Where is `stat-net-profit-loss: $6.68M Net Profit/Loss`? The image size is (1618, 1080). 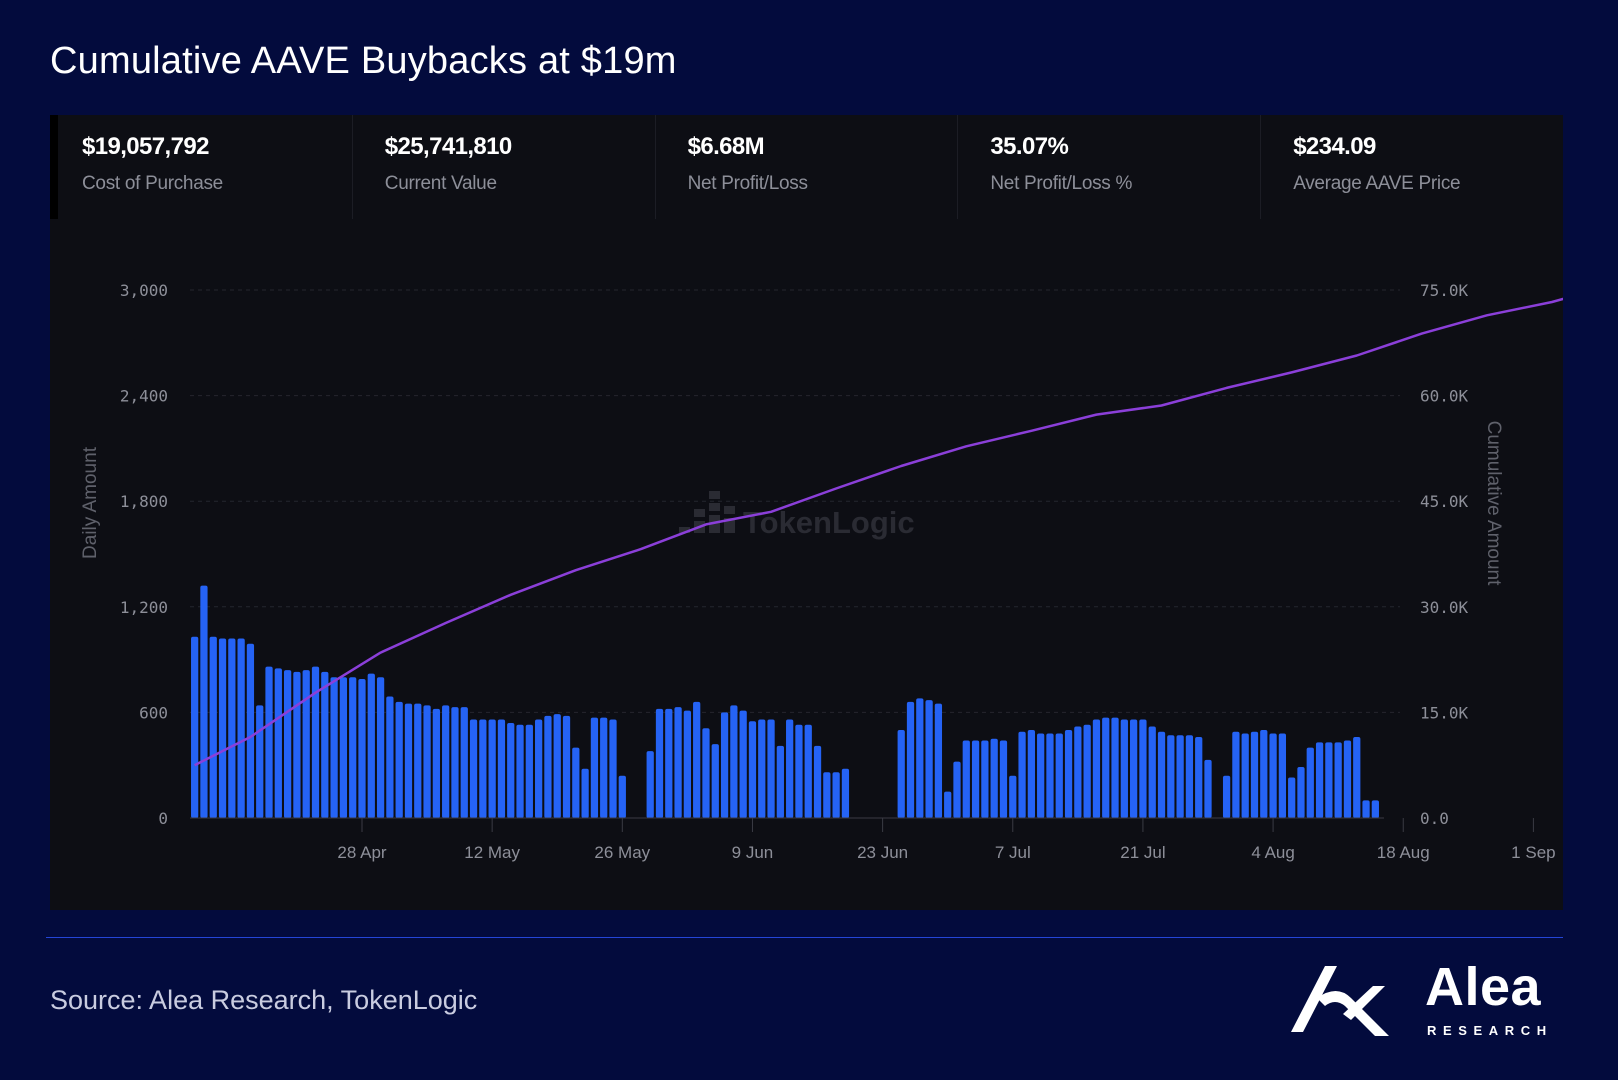 stat-net-profit-loss: $6.68M Net Profit/Loss is located at coordinates (807, 167).